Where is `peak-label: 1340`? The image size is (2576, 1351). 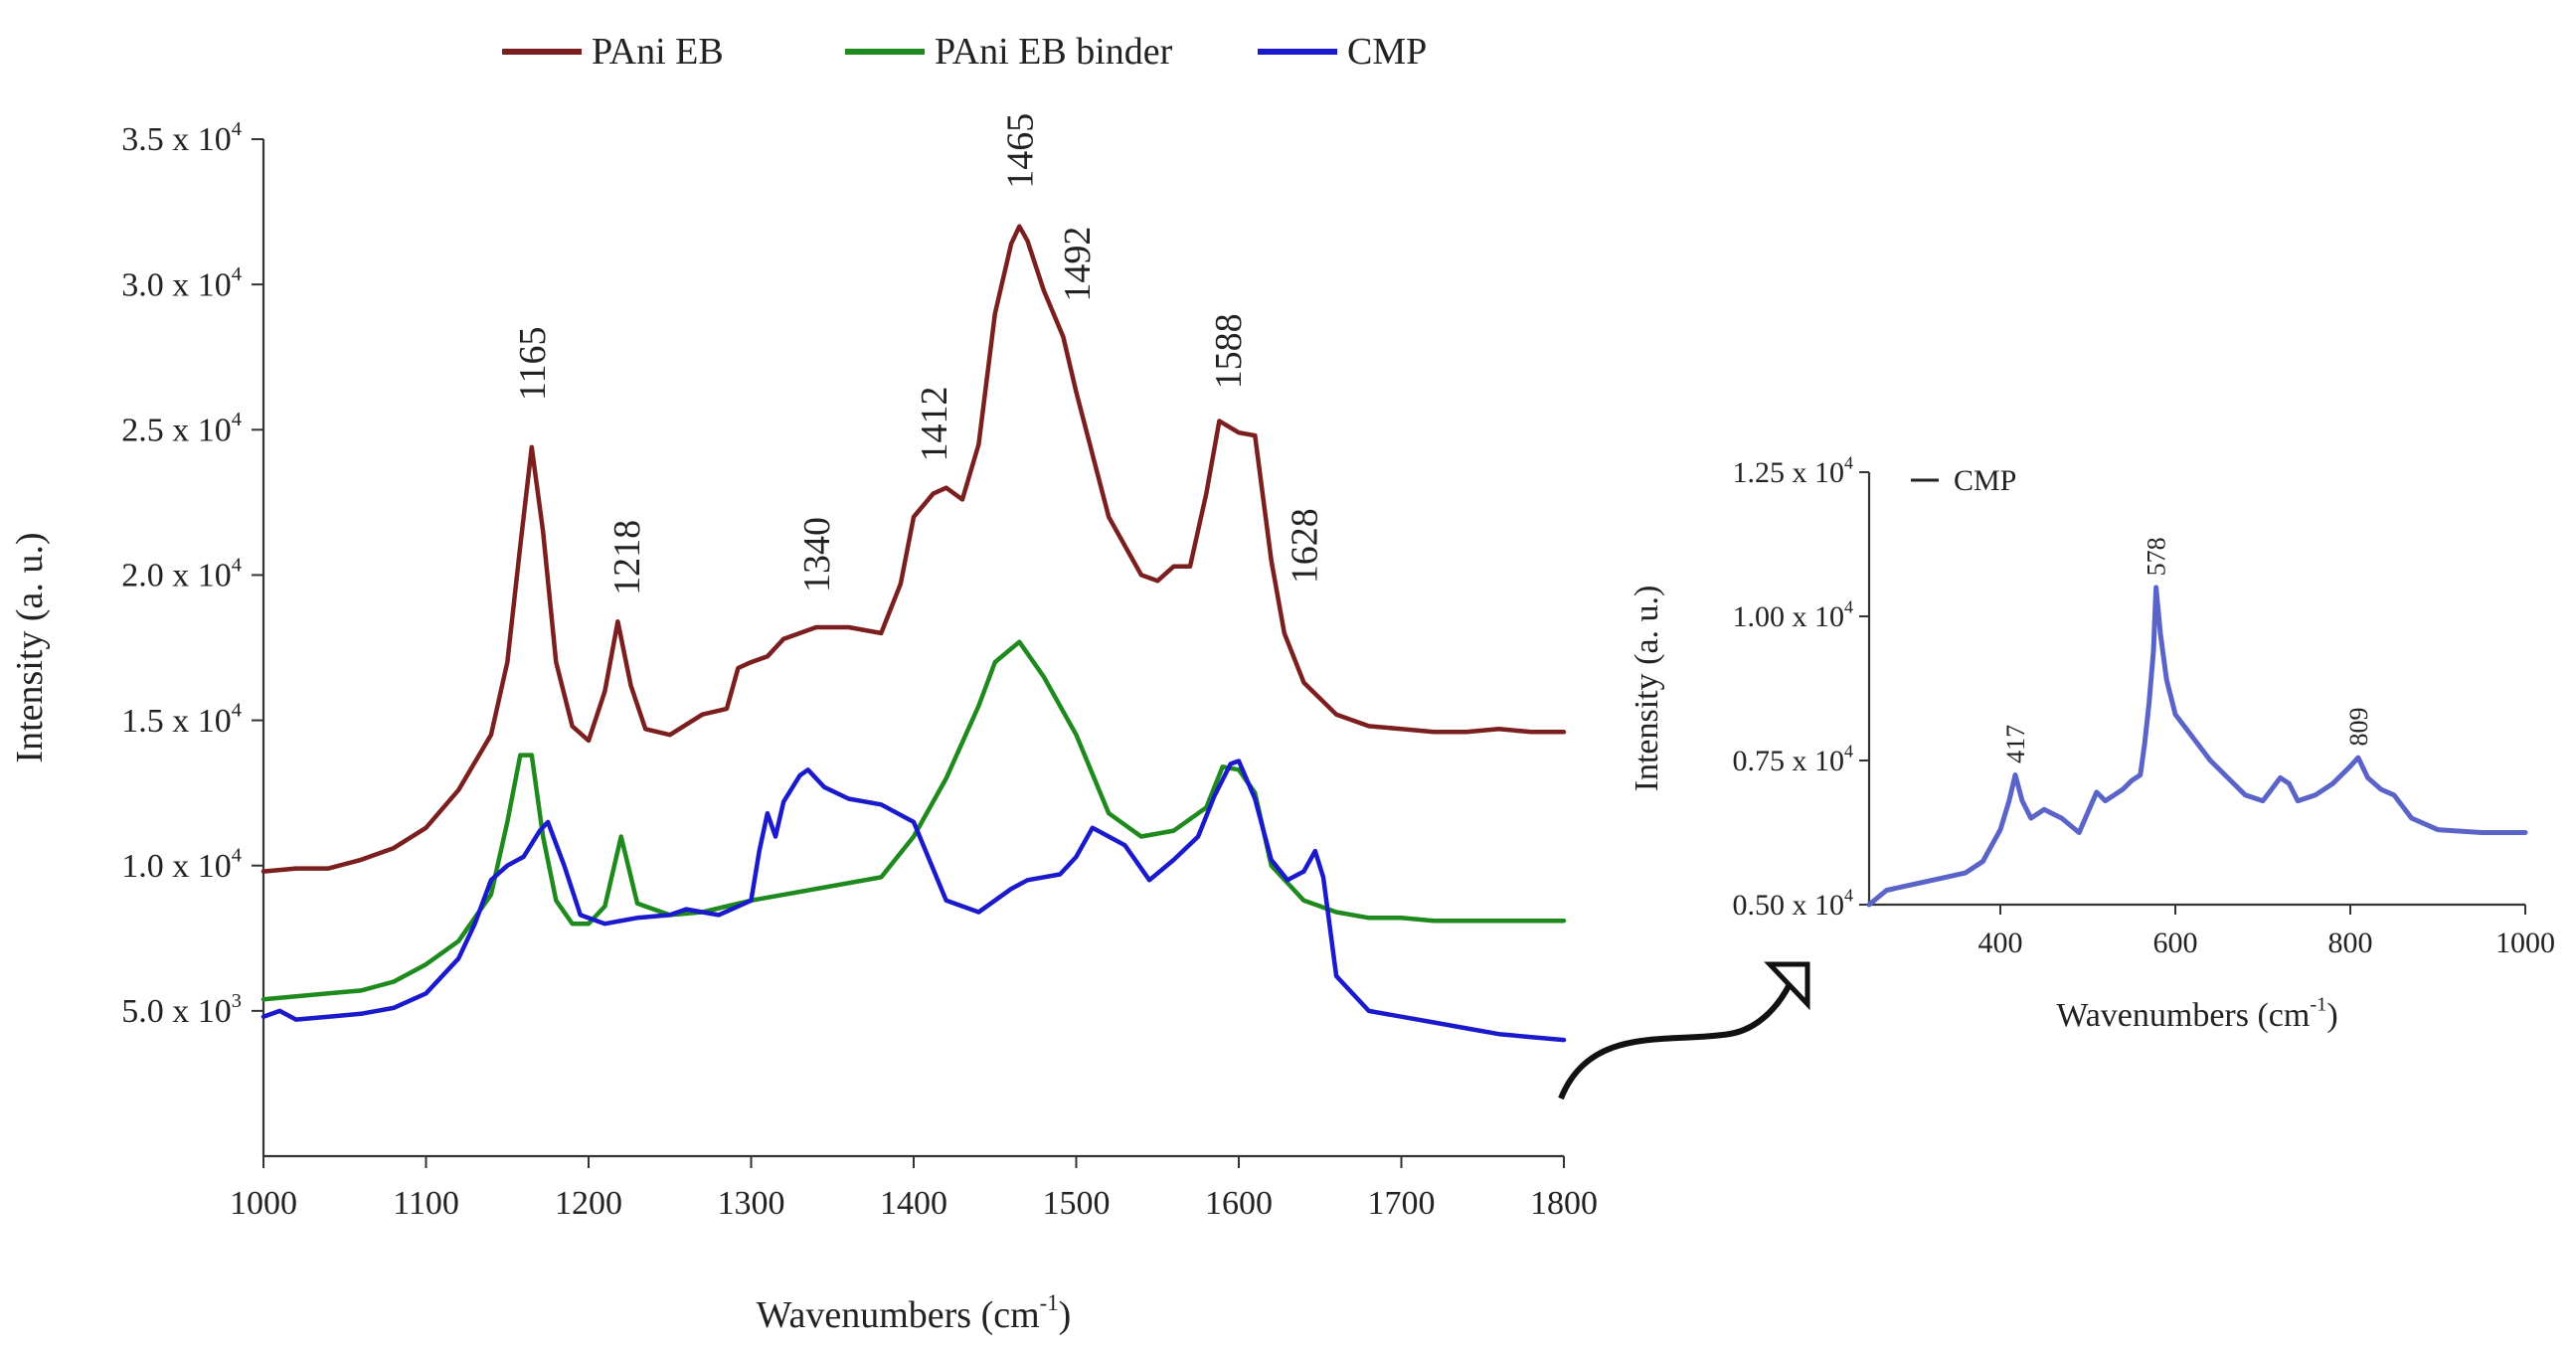
peak-label: 1340 is located at coordinates (817, 554).